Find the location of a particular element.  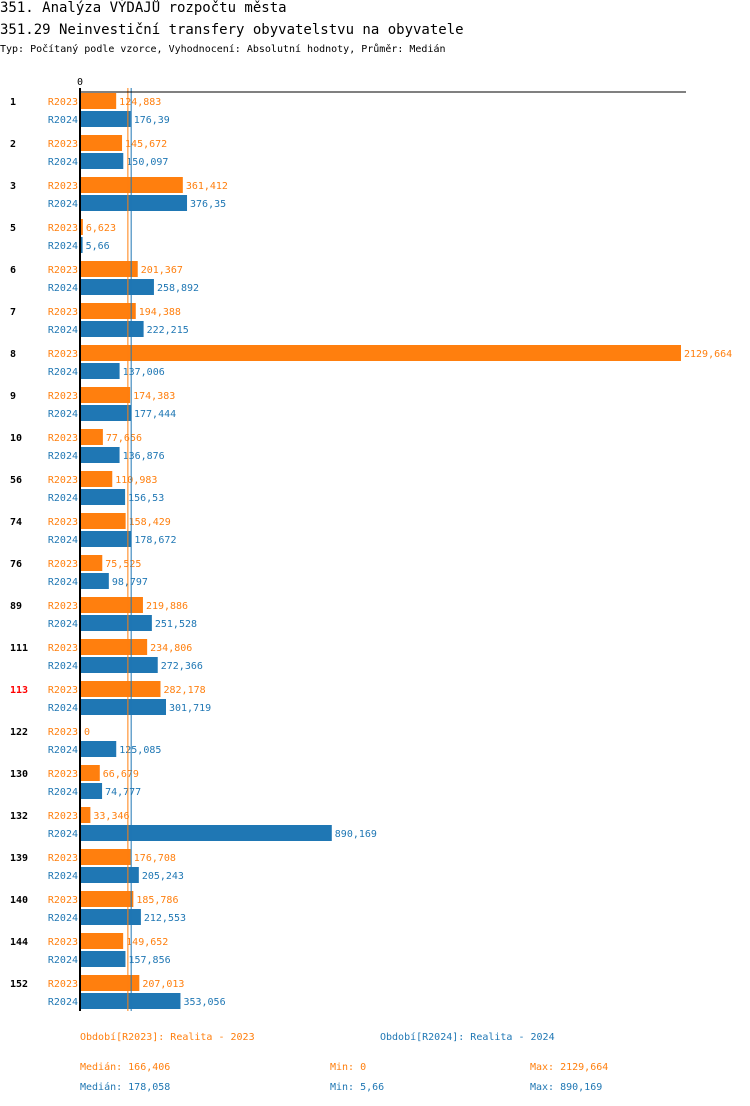

data-label: 251,528 is located at coordinates (176, 624).